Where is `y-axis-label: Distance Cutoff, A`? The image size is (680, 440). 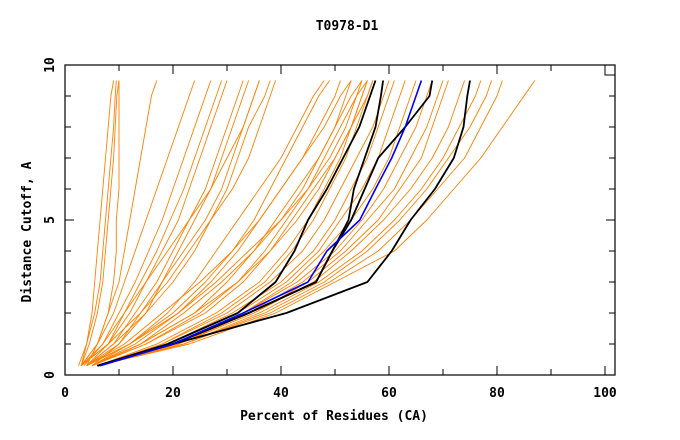 y-axis-label: Distance Cutoff, A is located at coordinates (27, 231).